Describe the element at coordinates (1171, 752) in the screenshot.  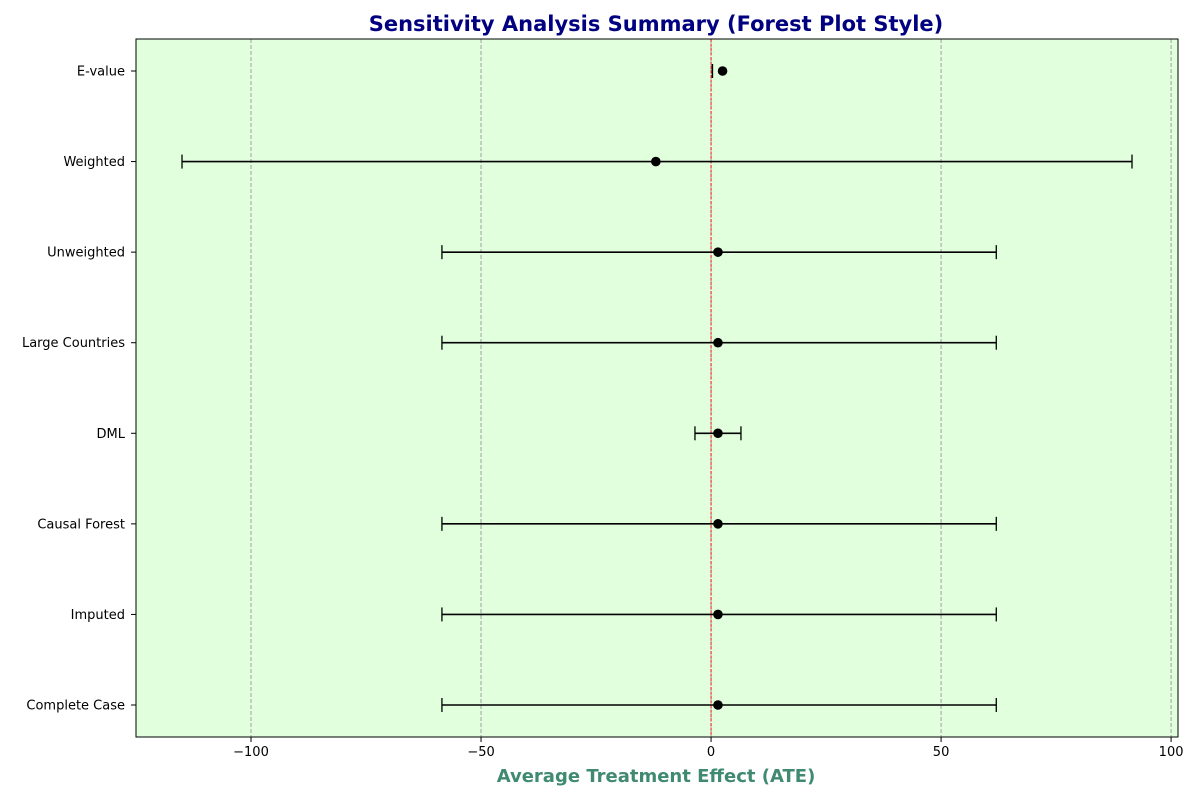
I see `x-tick-label: 100` at that location.